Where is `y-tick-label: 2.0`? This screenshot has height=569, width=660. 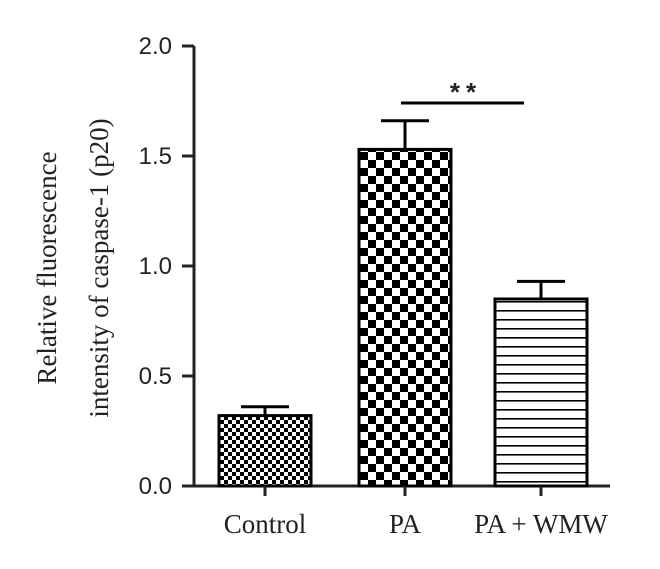
y-tick-label: 2.0 is located at coordinates (155, 46).